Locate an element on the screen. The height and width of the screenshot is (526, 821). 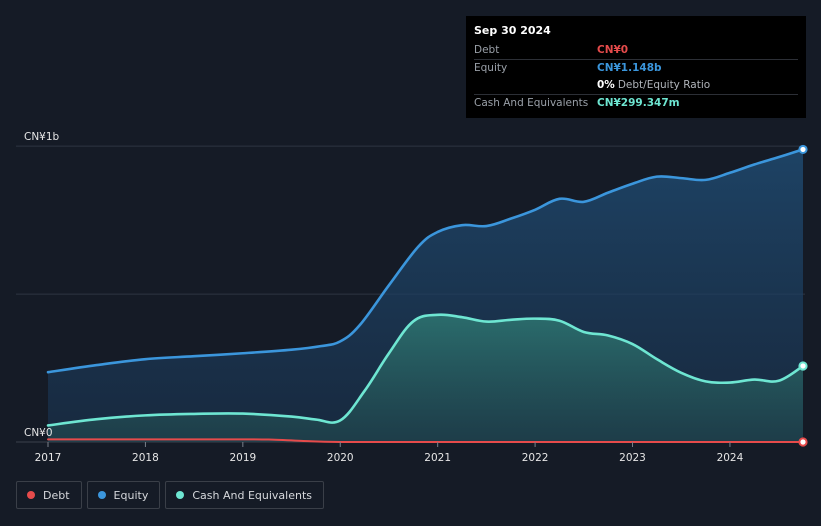
x-tick-label: 2017 is located at coordinates (48, 458).